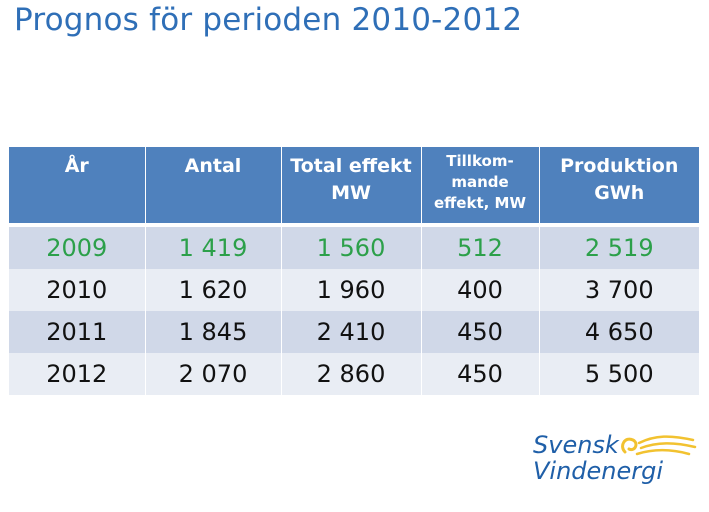 Image resolution: width=709 pixels, height=512 pixels. I want to click on header-production: Produktion GWh, so click(619, 185).